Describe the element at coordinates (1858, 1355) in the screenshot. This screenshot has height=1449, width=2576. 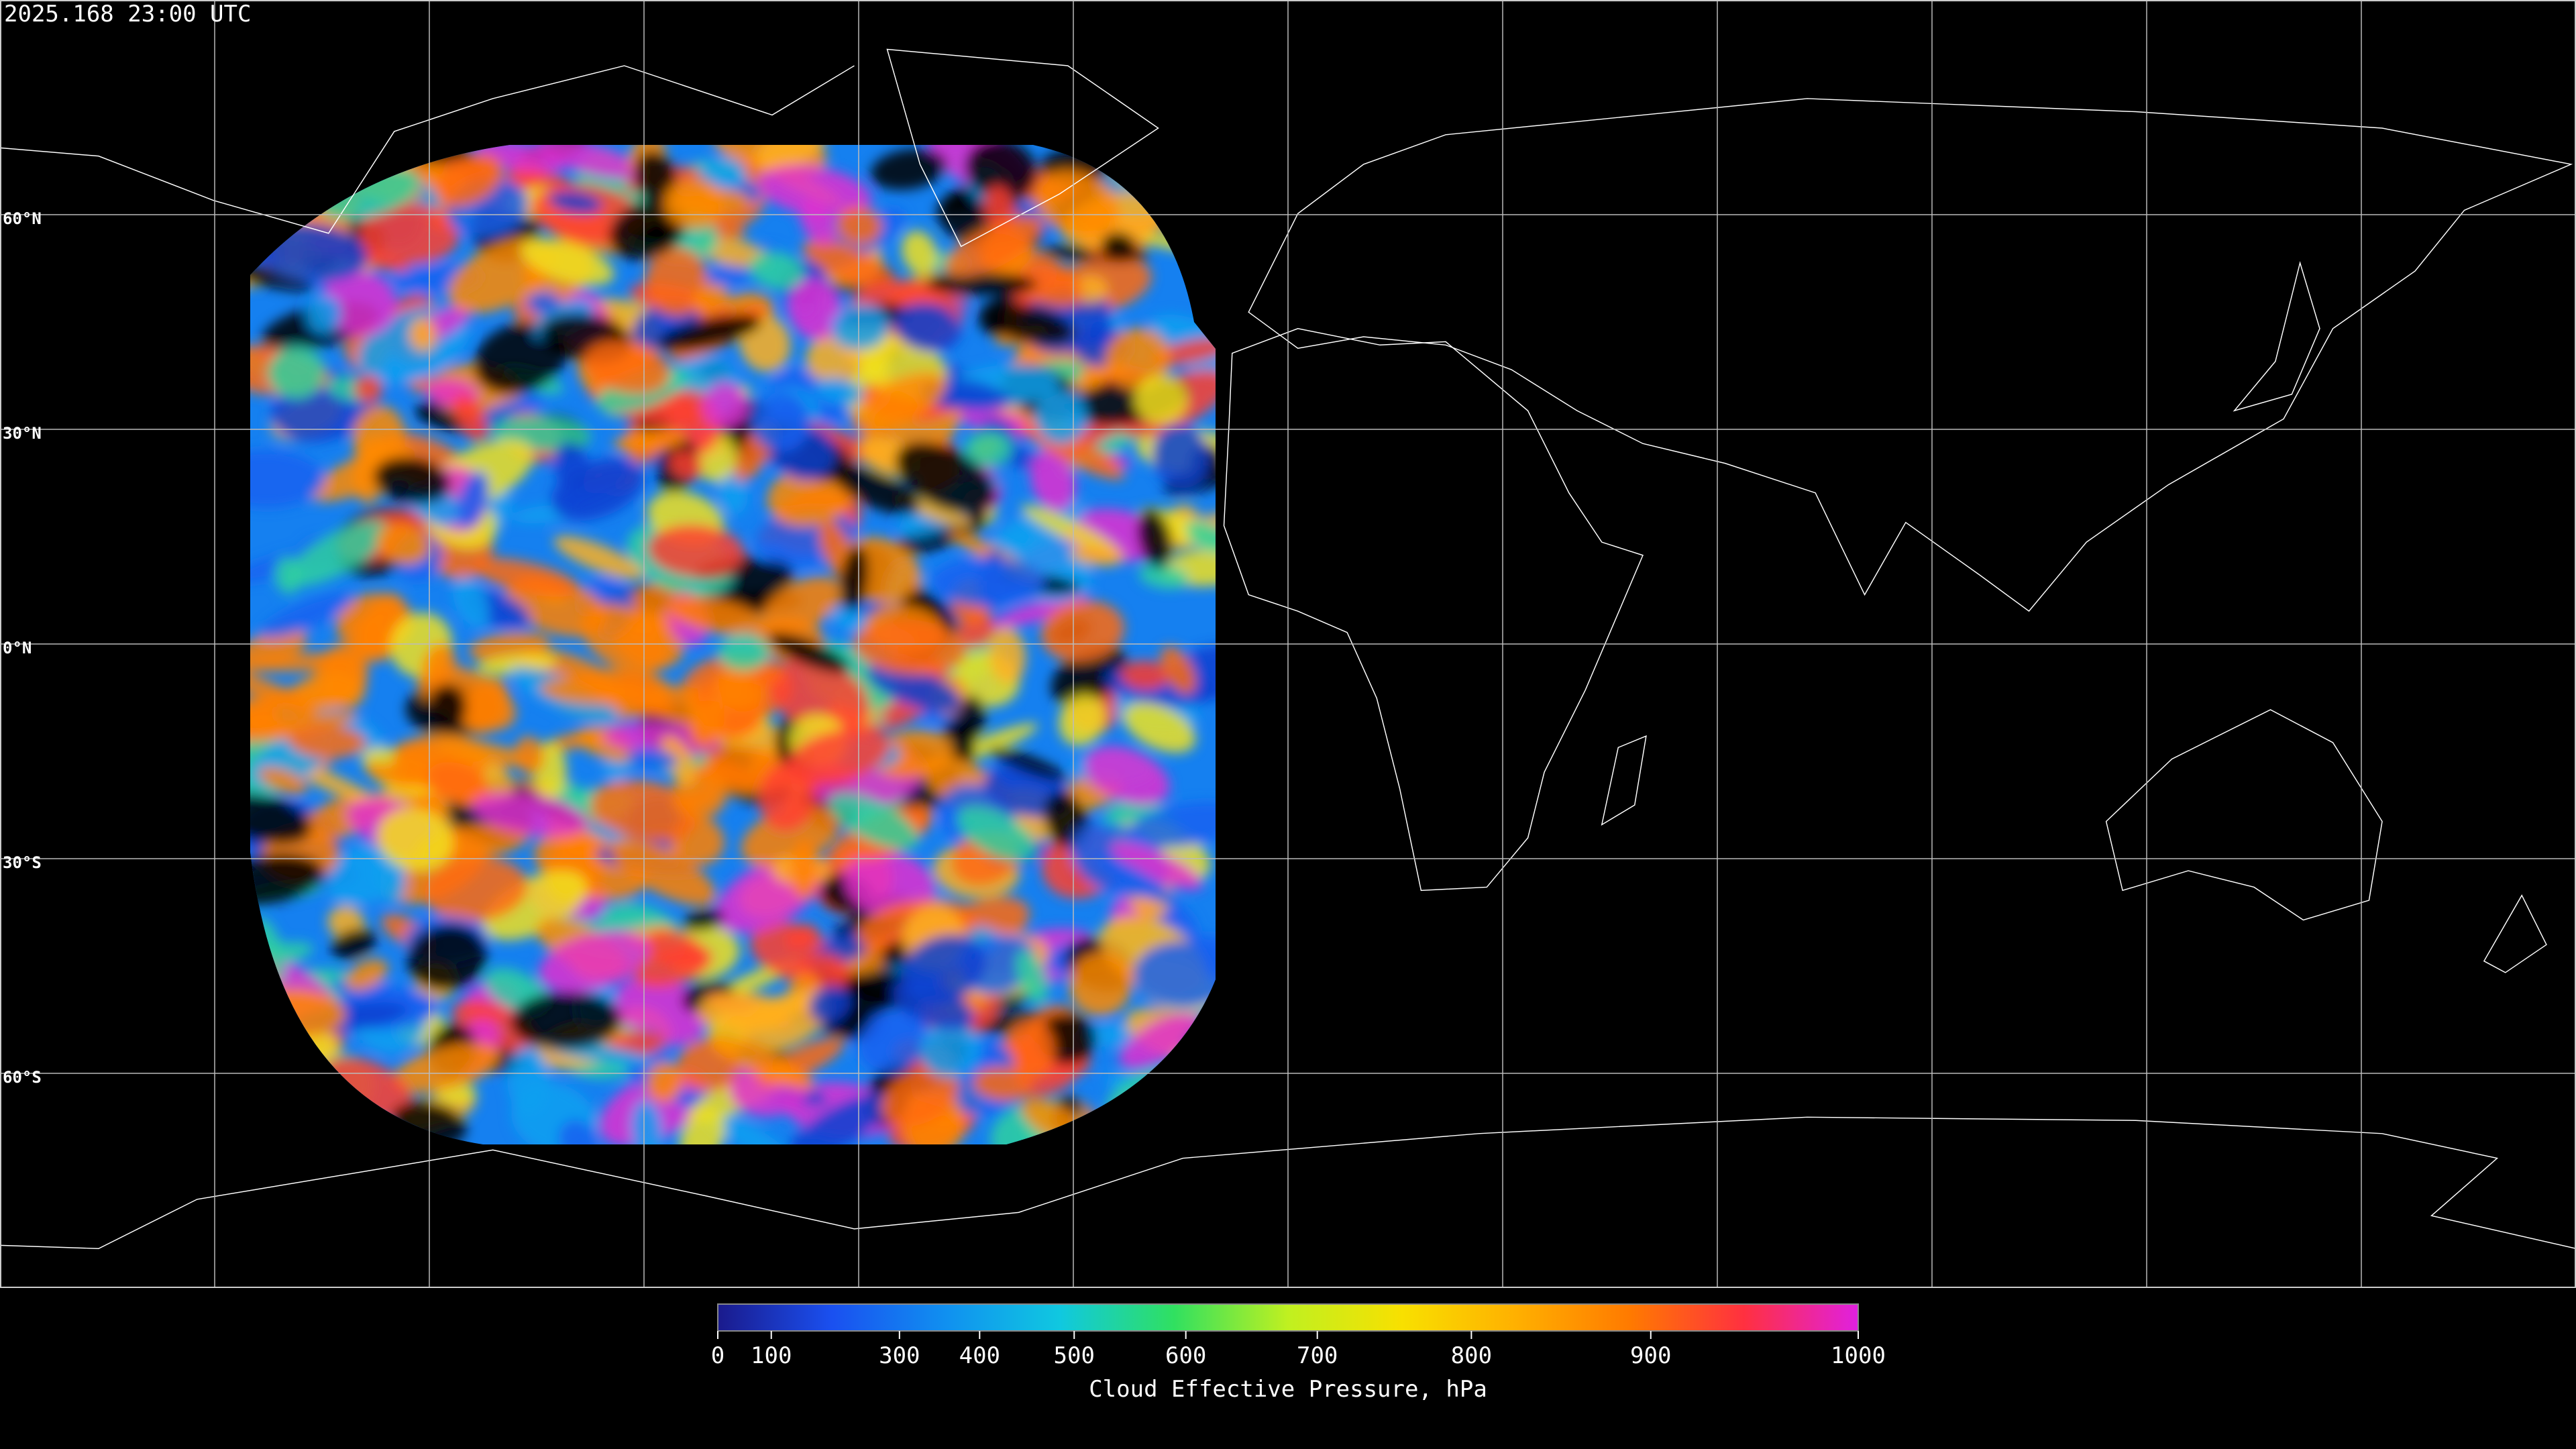
I see `colorbar-tick-label: 1000` at that location.